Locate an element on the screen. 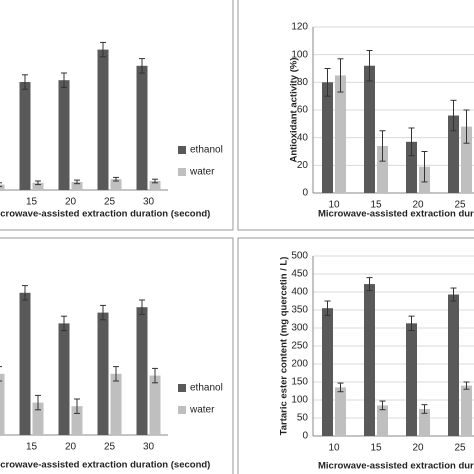 The width and height of the screenshot is (474, 474). y-tick-label: 0 is located at coordinates (305, 436).